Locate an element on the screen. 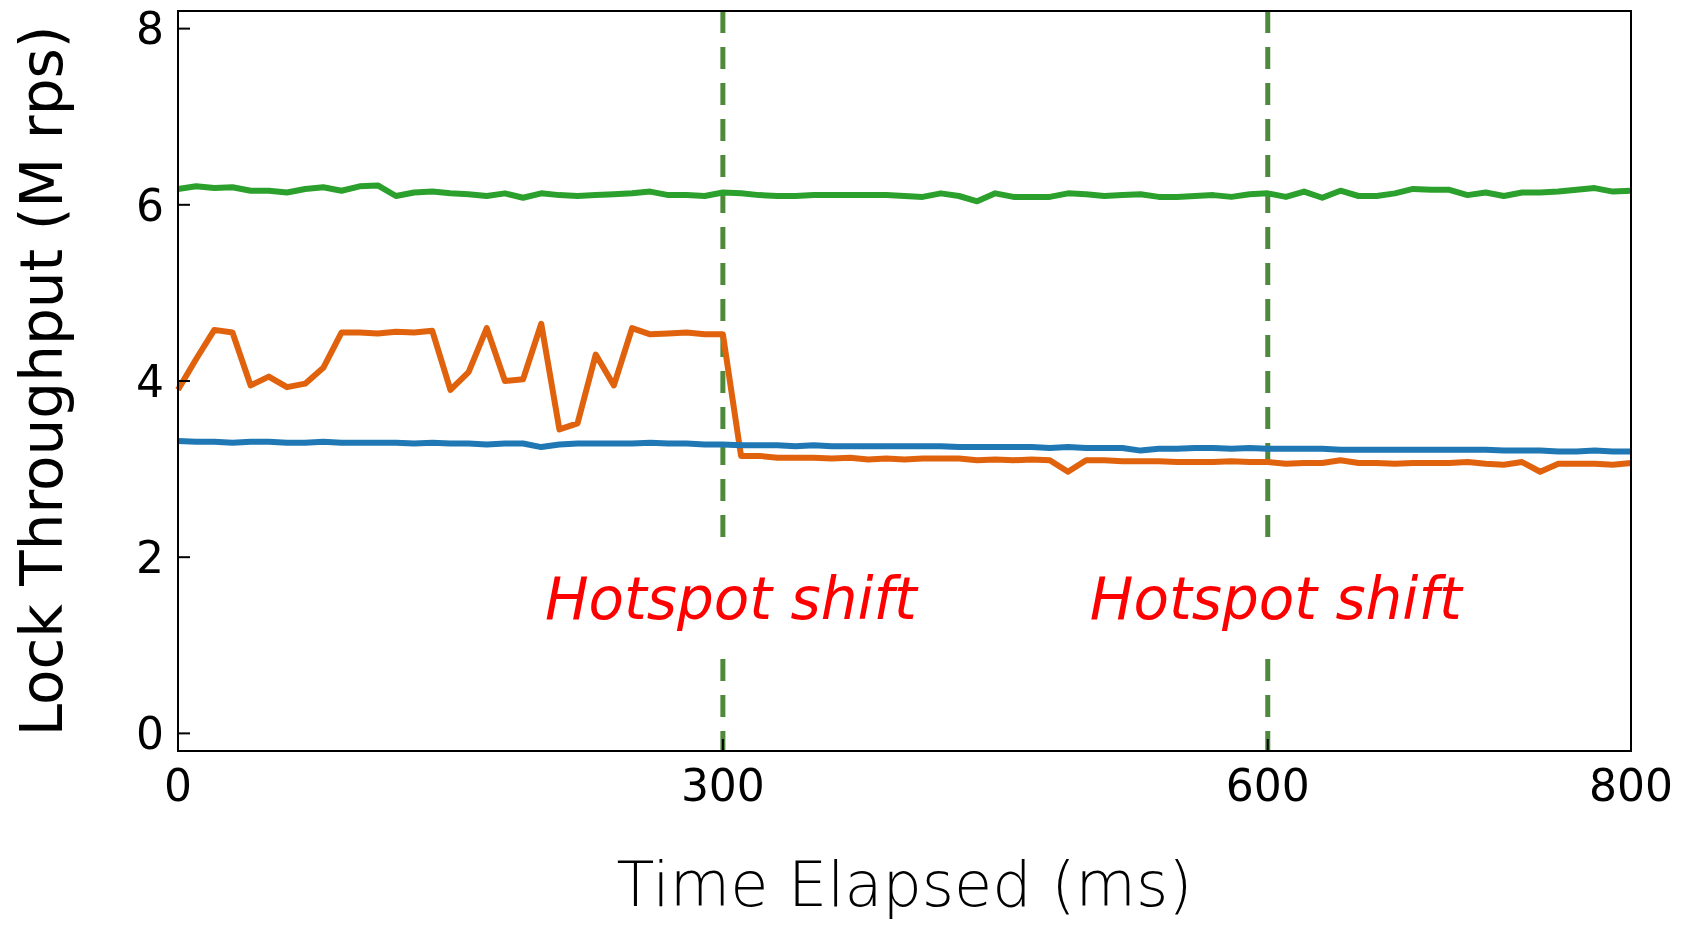 Image resolution: width=1683 pixels, height=936 pixels. y-axis-title: Lock Throughput (M rps) is located at coordinates (42, 381).